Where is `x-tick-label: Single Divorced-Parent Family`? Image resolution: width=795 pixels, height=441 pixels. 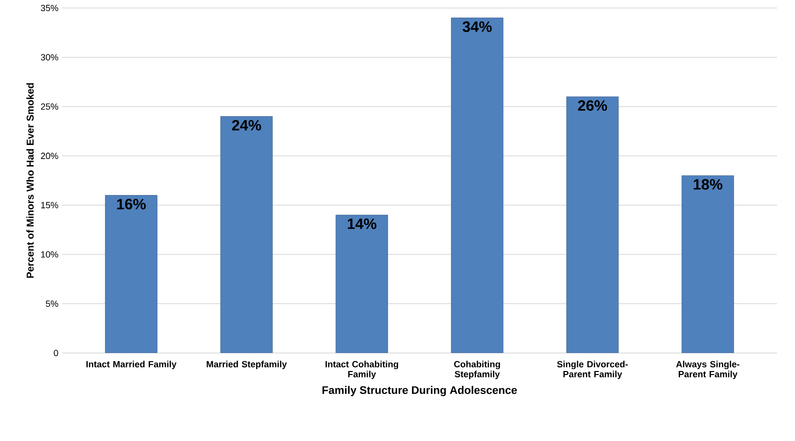 x-tick-label: Single Divorced-Parent Family is located at coordinates (592, 370).